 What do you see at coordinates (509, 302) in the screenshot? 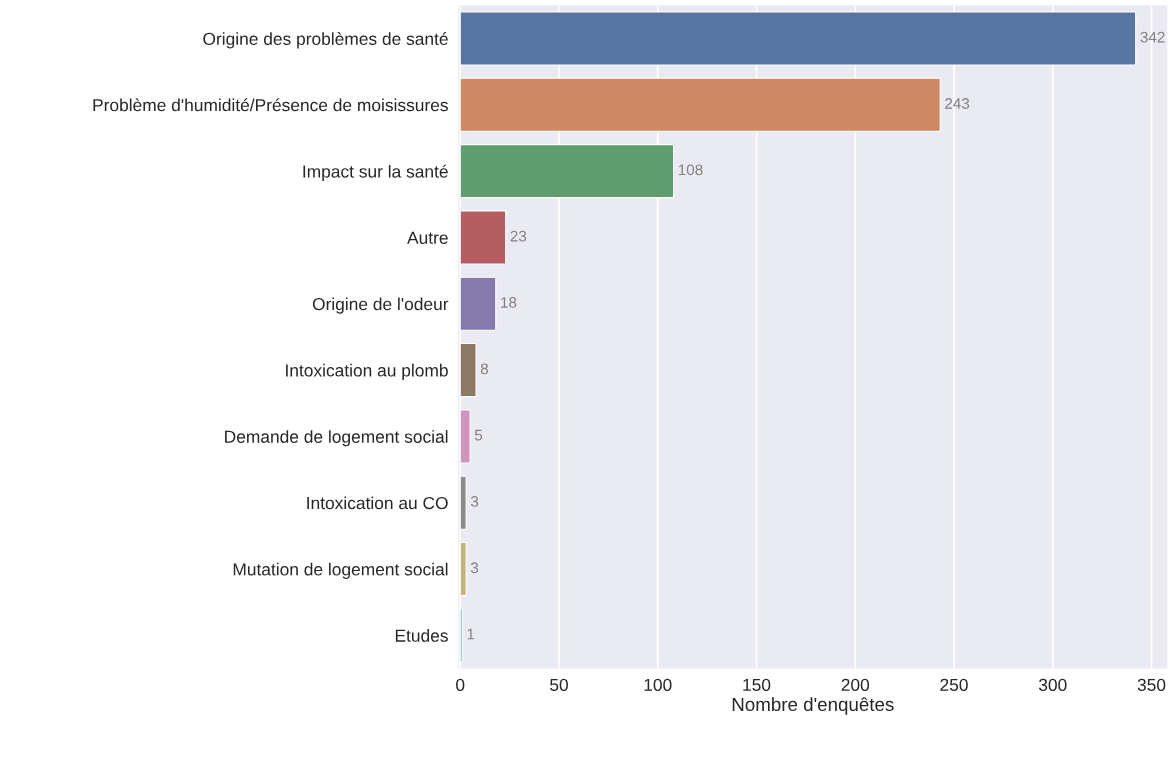
I see `data-label: 18` at bounding box center [509, 302].